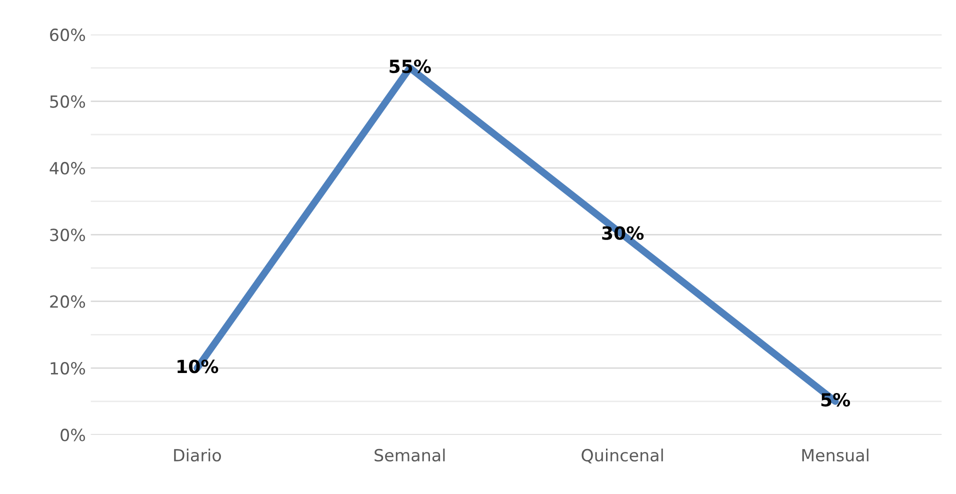  I want to click on y-tick-label: 50%, so click(68, 101).